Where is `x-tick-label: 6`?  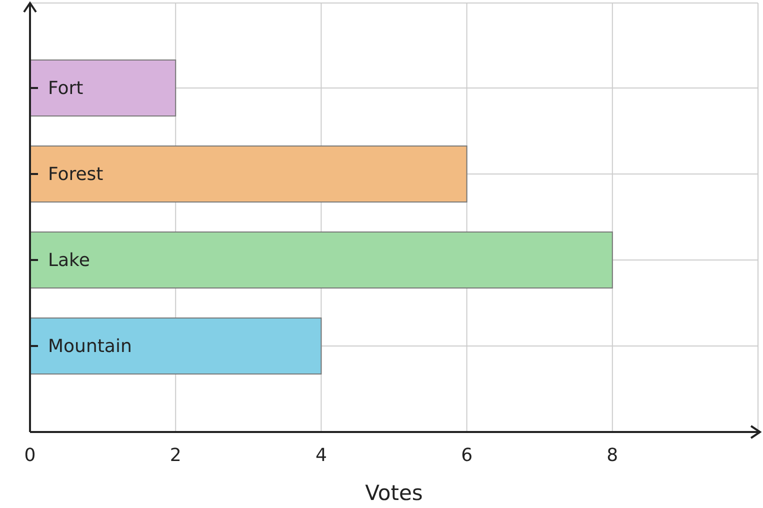
x-tick-label: 6 is located at coordinates (467, 455).